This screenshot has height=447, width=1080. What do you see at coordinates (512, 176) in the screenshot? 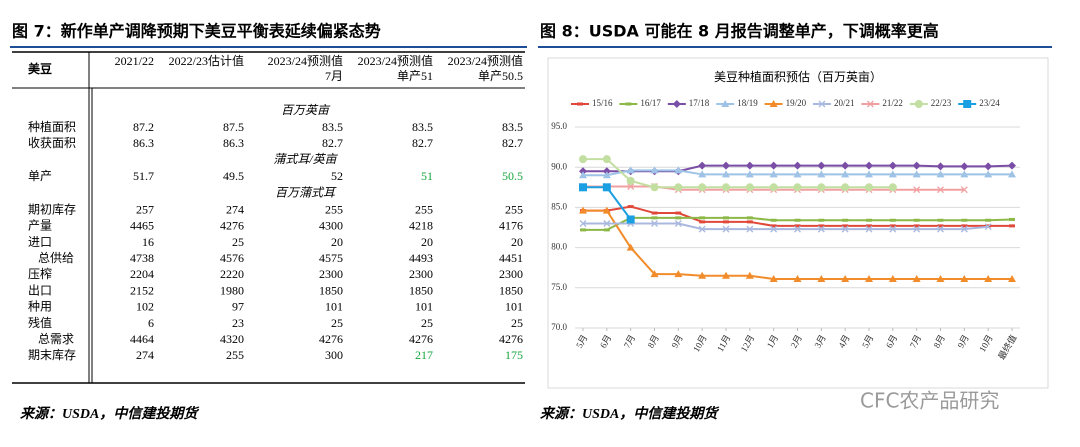
I see `table-cell: 50.5` at bounding box center [512, 176].